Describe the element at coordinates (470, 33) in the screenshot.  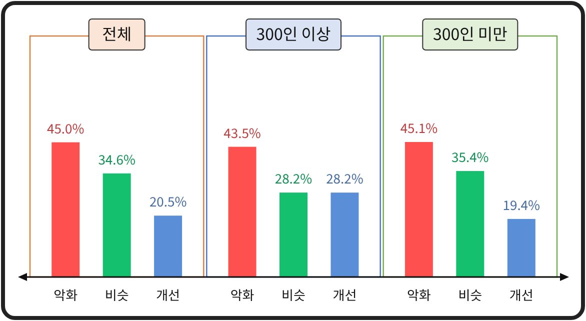
I see `chart-title: 300인 미만` at that location.